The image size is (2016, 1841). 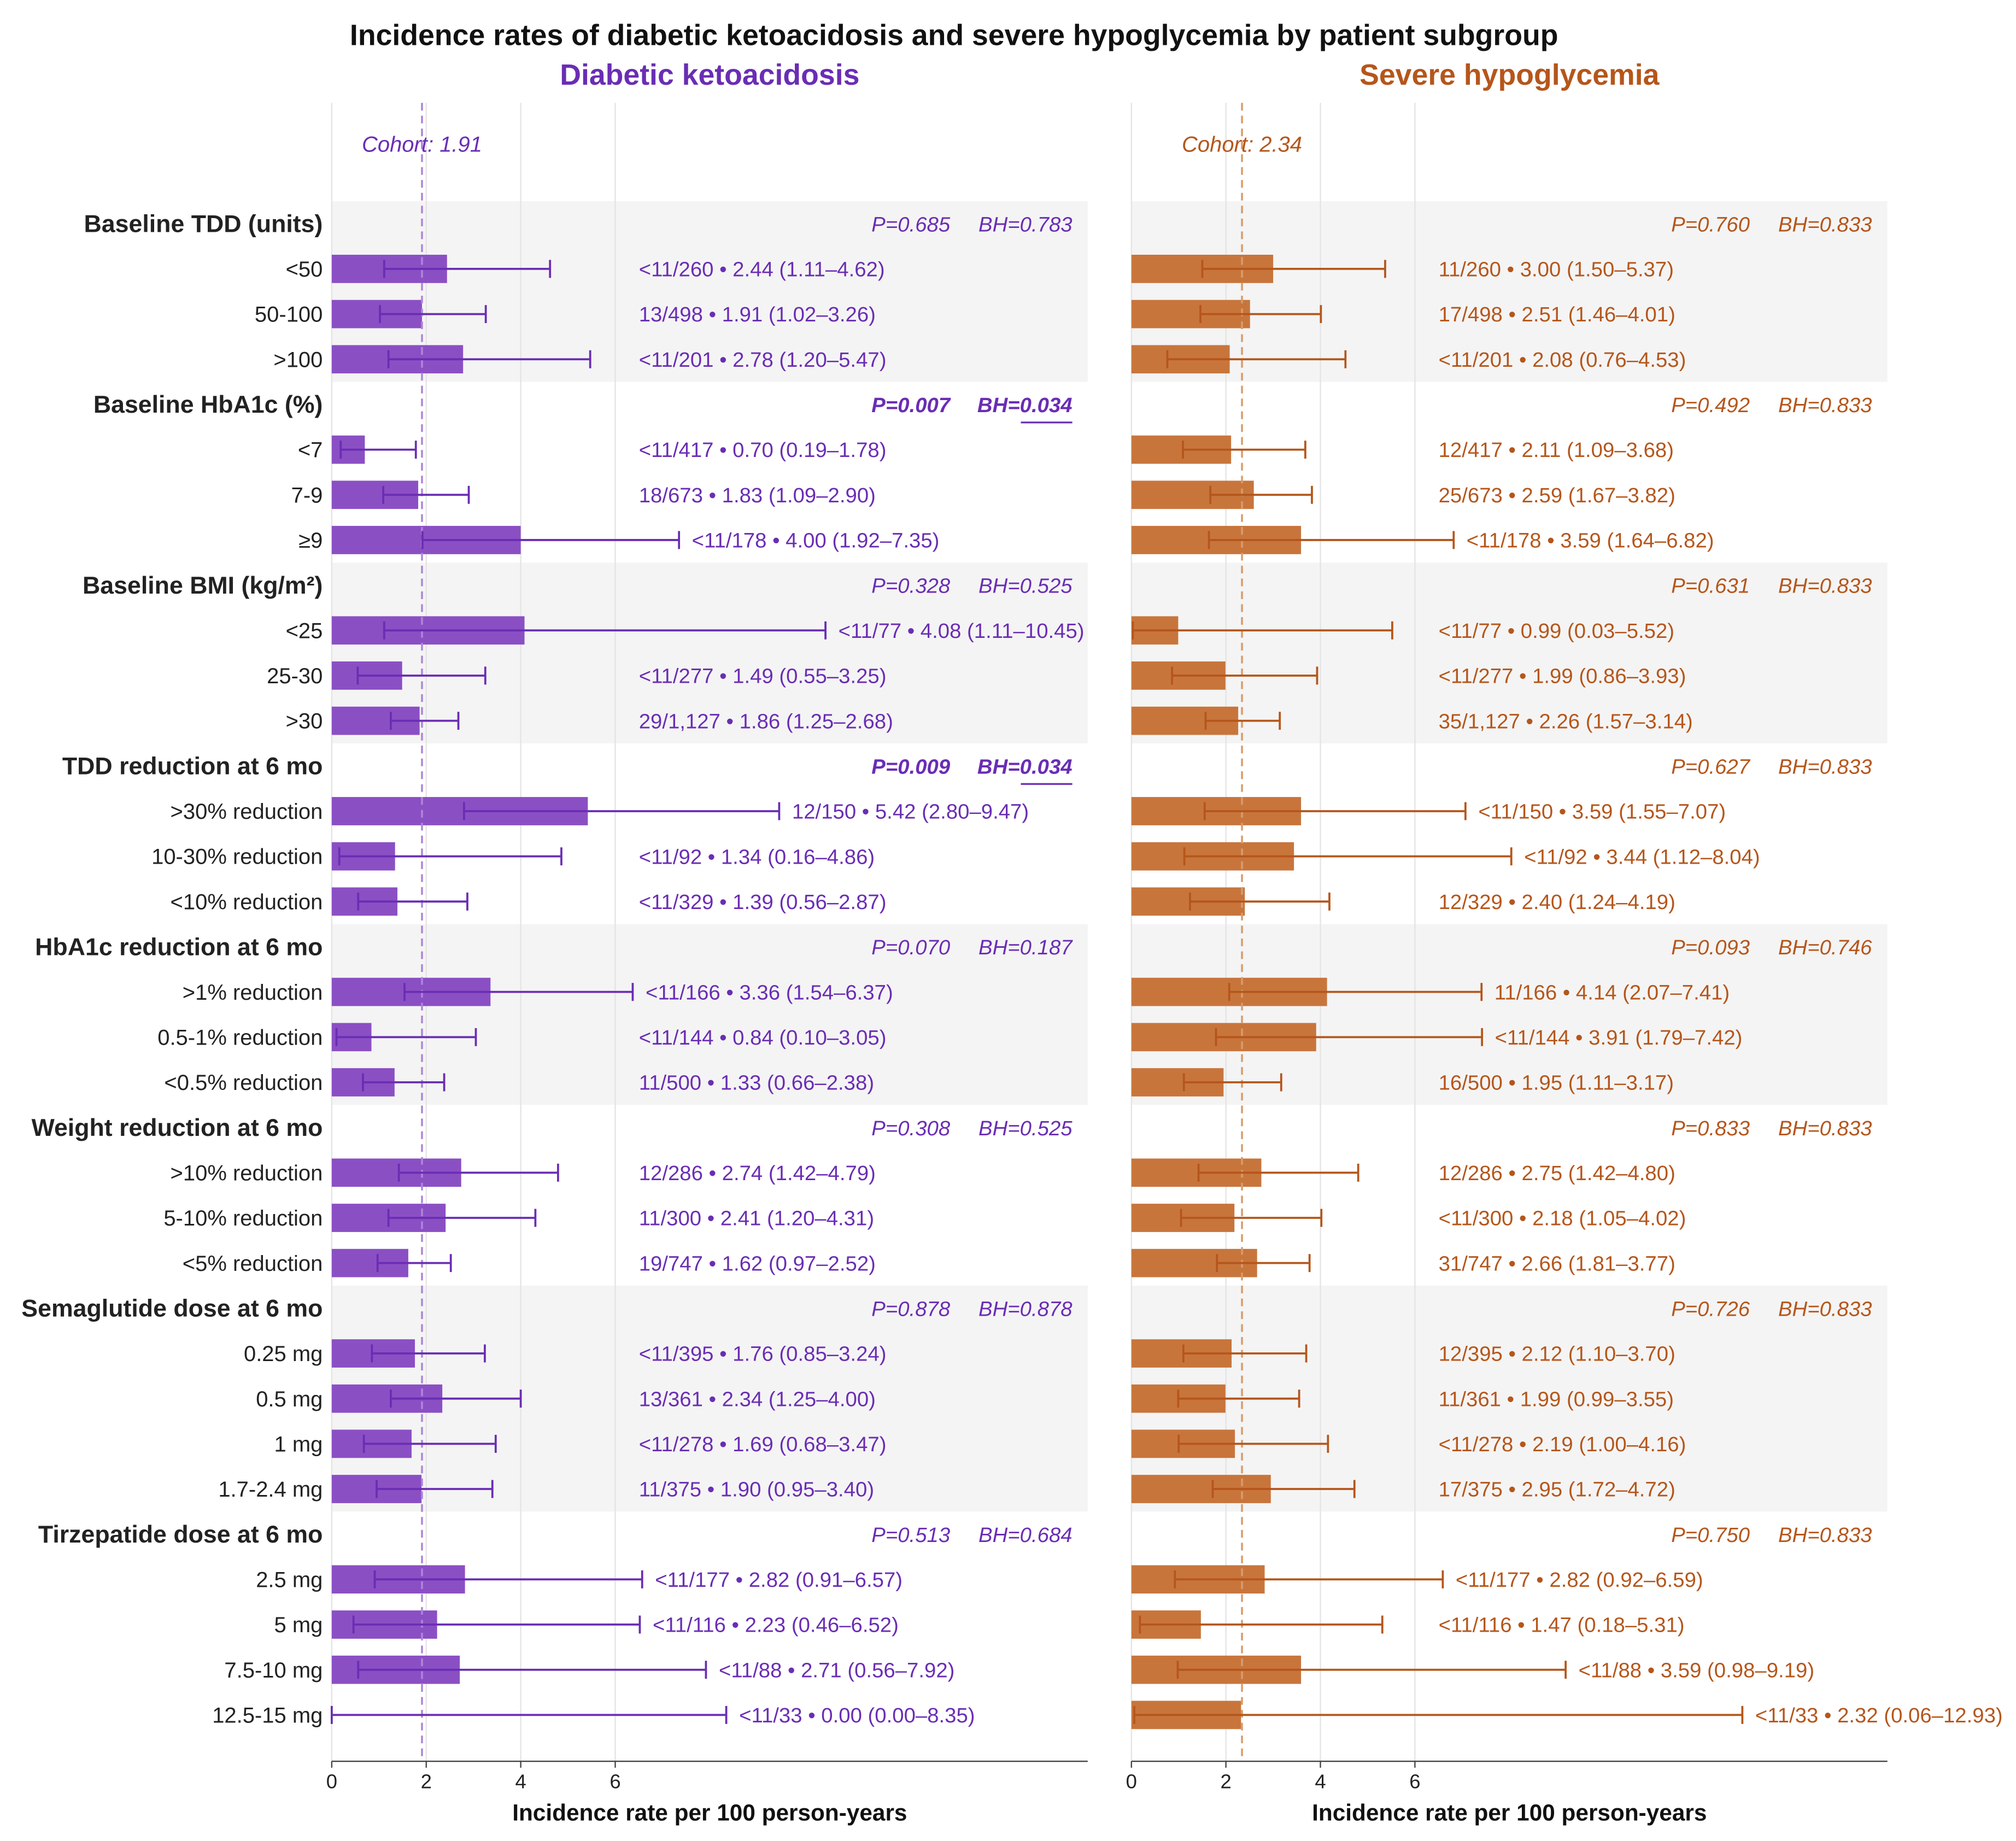 What do you see at coordinates (179, 947) in the screenshot?
I see `group-label-hba1c-reduction-at-6-mo: HbA1c reduction at 6 mo` at bounding box center [179, 947].